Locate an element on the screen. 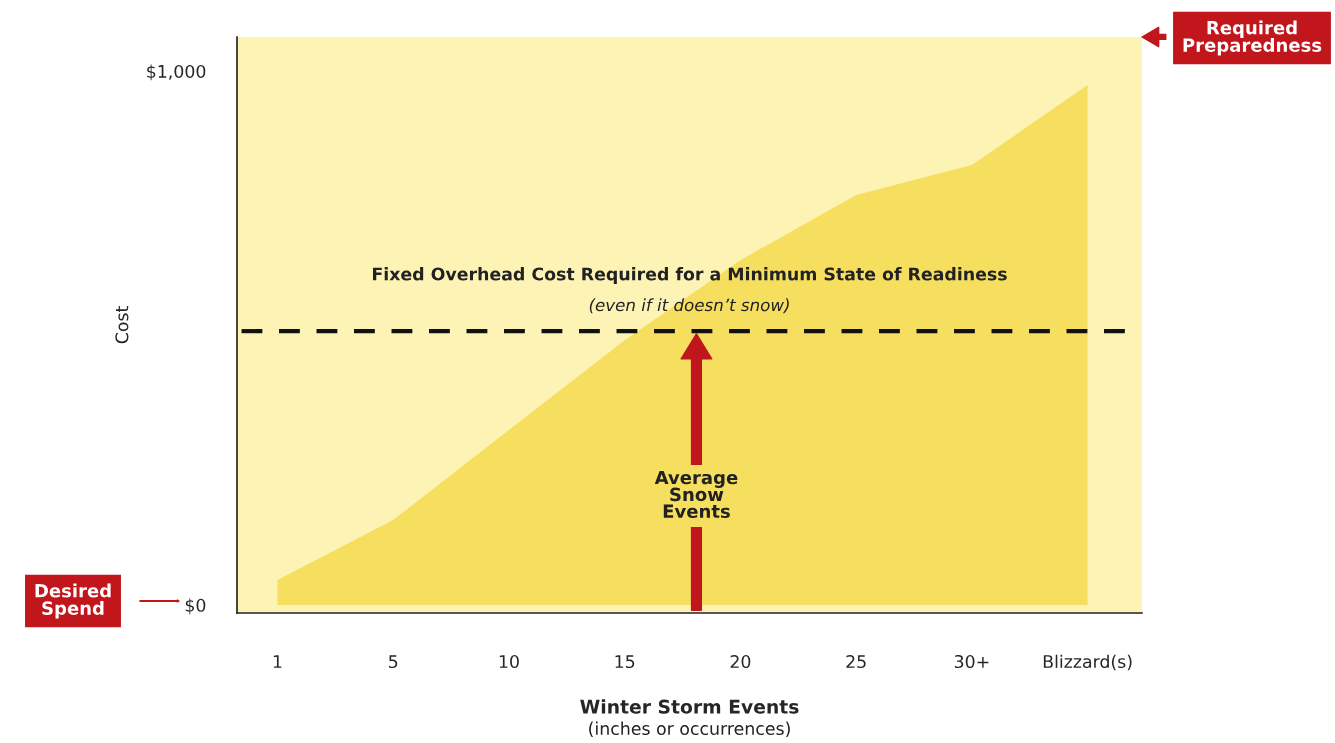  y-tick-label: $0 is located at coordinates (195, 606).